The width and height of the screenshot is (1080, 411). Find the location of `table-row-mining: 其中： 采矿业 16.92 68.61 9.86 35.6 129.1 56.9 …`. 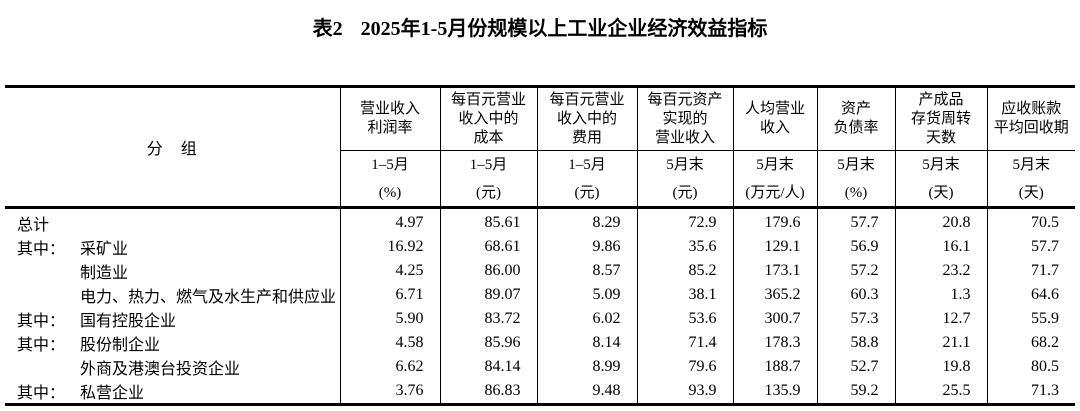

table-row-mining: 其中： 采矿业 16.92 68.61 9.86 35.6 129.1 56.9 … is located at coordinates (540, 247).